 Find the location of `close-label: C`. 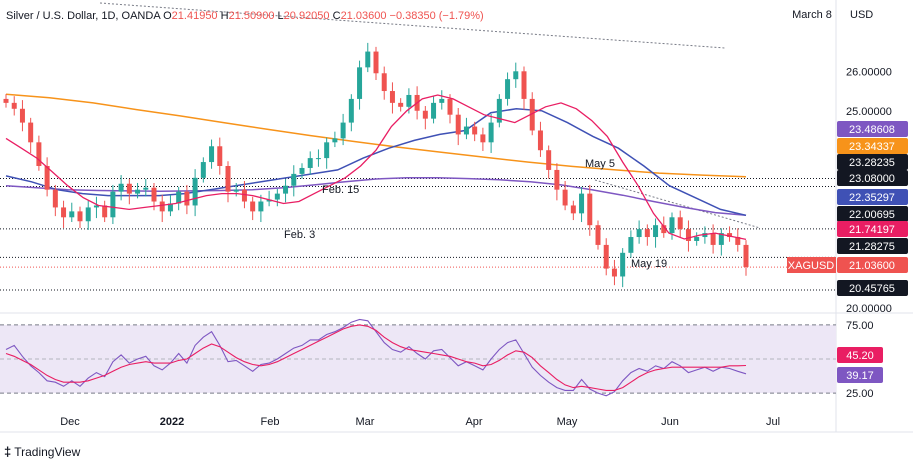

close-label: C is located at coordinates (336, 16).